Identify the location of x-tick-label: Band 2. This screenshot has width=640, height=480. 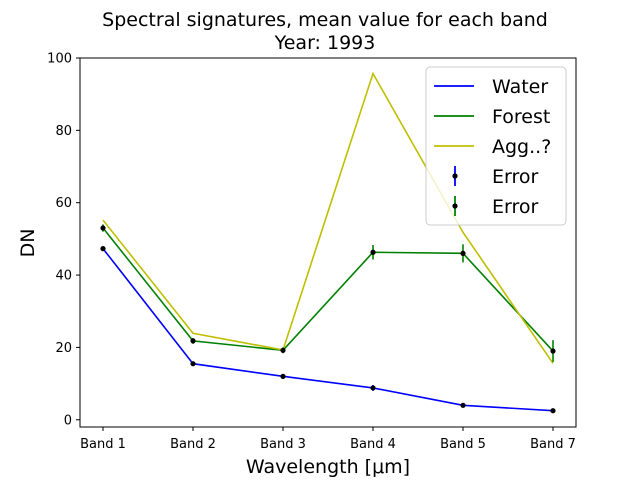
(193, 444).